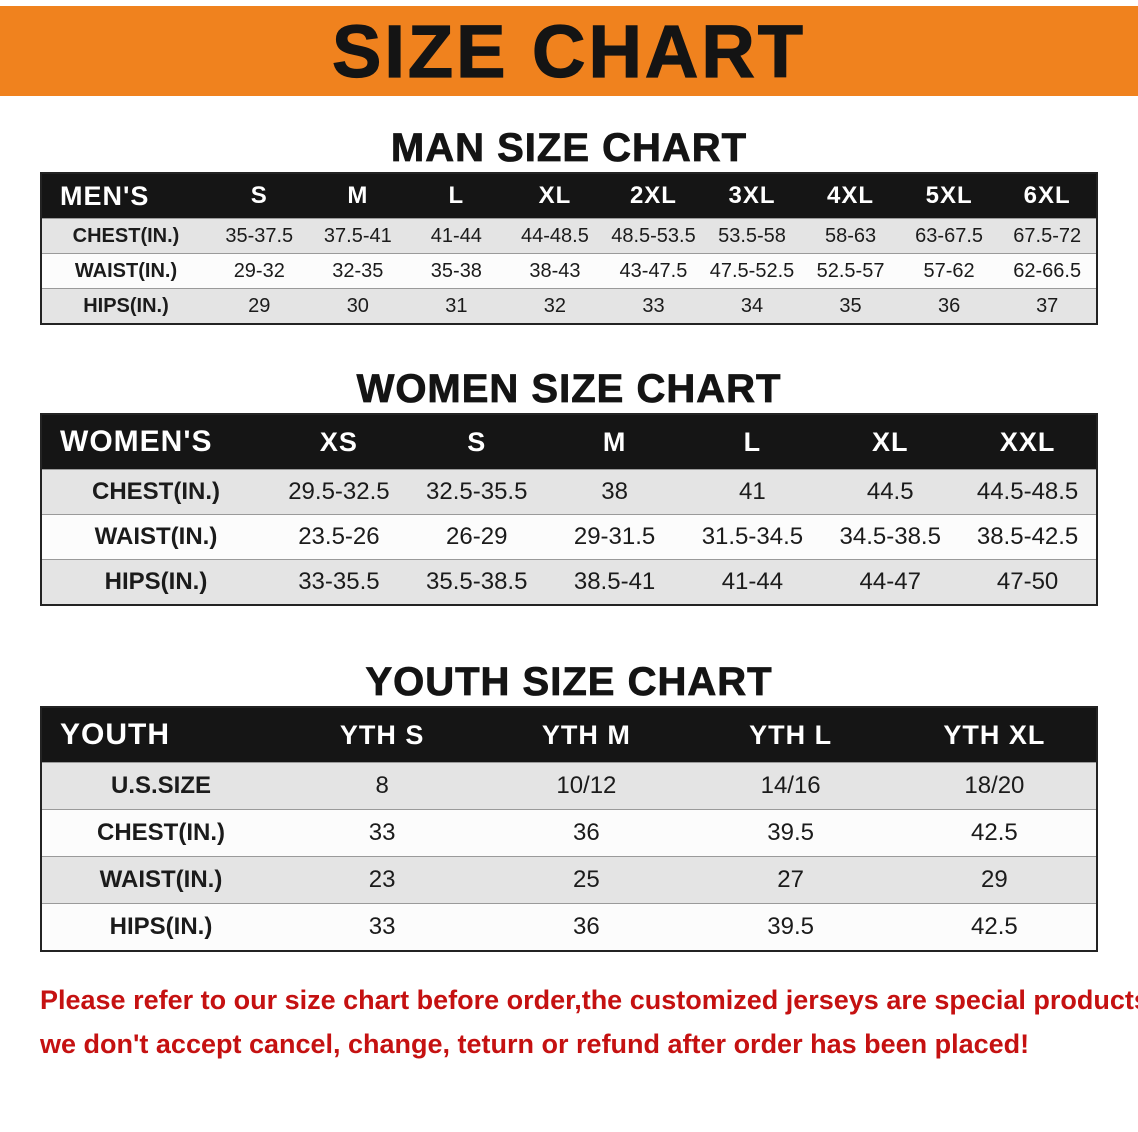 The height and width of the screenshot is (1132, 1138). I want to click on value-cell: 37, so click(1047, 306).